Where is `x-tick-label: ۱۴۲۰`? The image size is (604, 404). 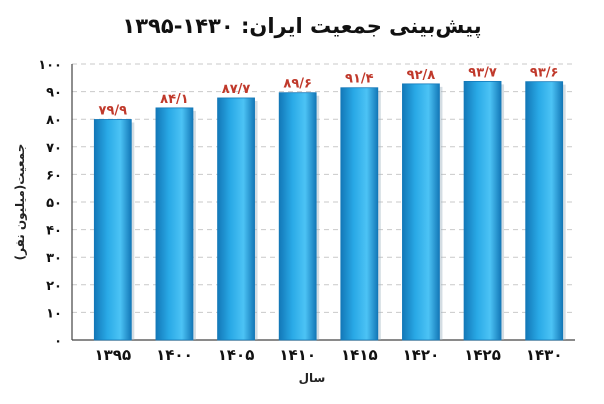 x-tick-label: ۱۴۲۰ is located at coordinates (421, 355).